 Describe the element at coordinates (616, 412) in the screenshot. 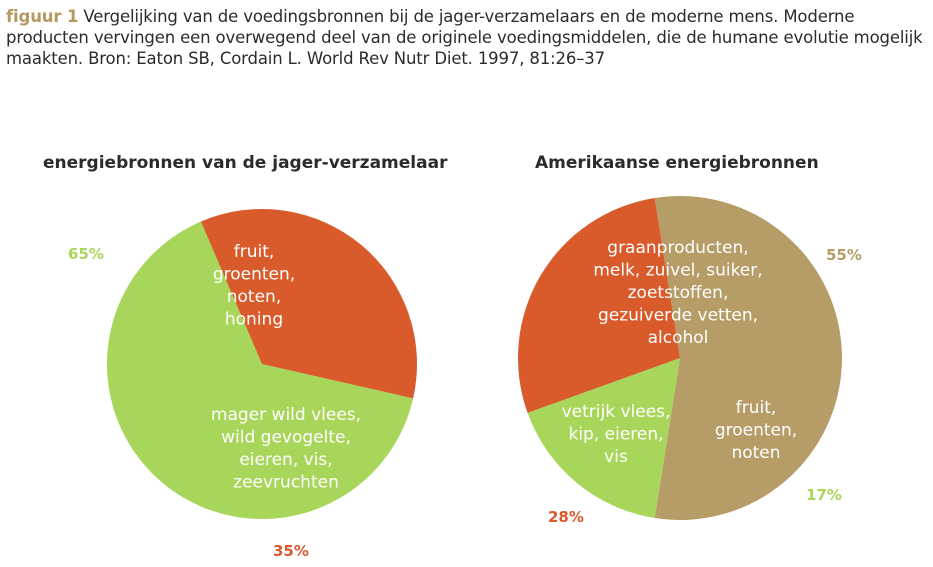

I see `slice-label-line: vetrijk vlees,` at that location.